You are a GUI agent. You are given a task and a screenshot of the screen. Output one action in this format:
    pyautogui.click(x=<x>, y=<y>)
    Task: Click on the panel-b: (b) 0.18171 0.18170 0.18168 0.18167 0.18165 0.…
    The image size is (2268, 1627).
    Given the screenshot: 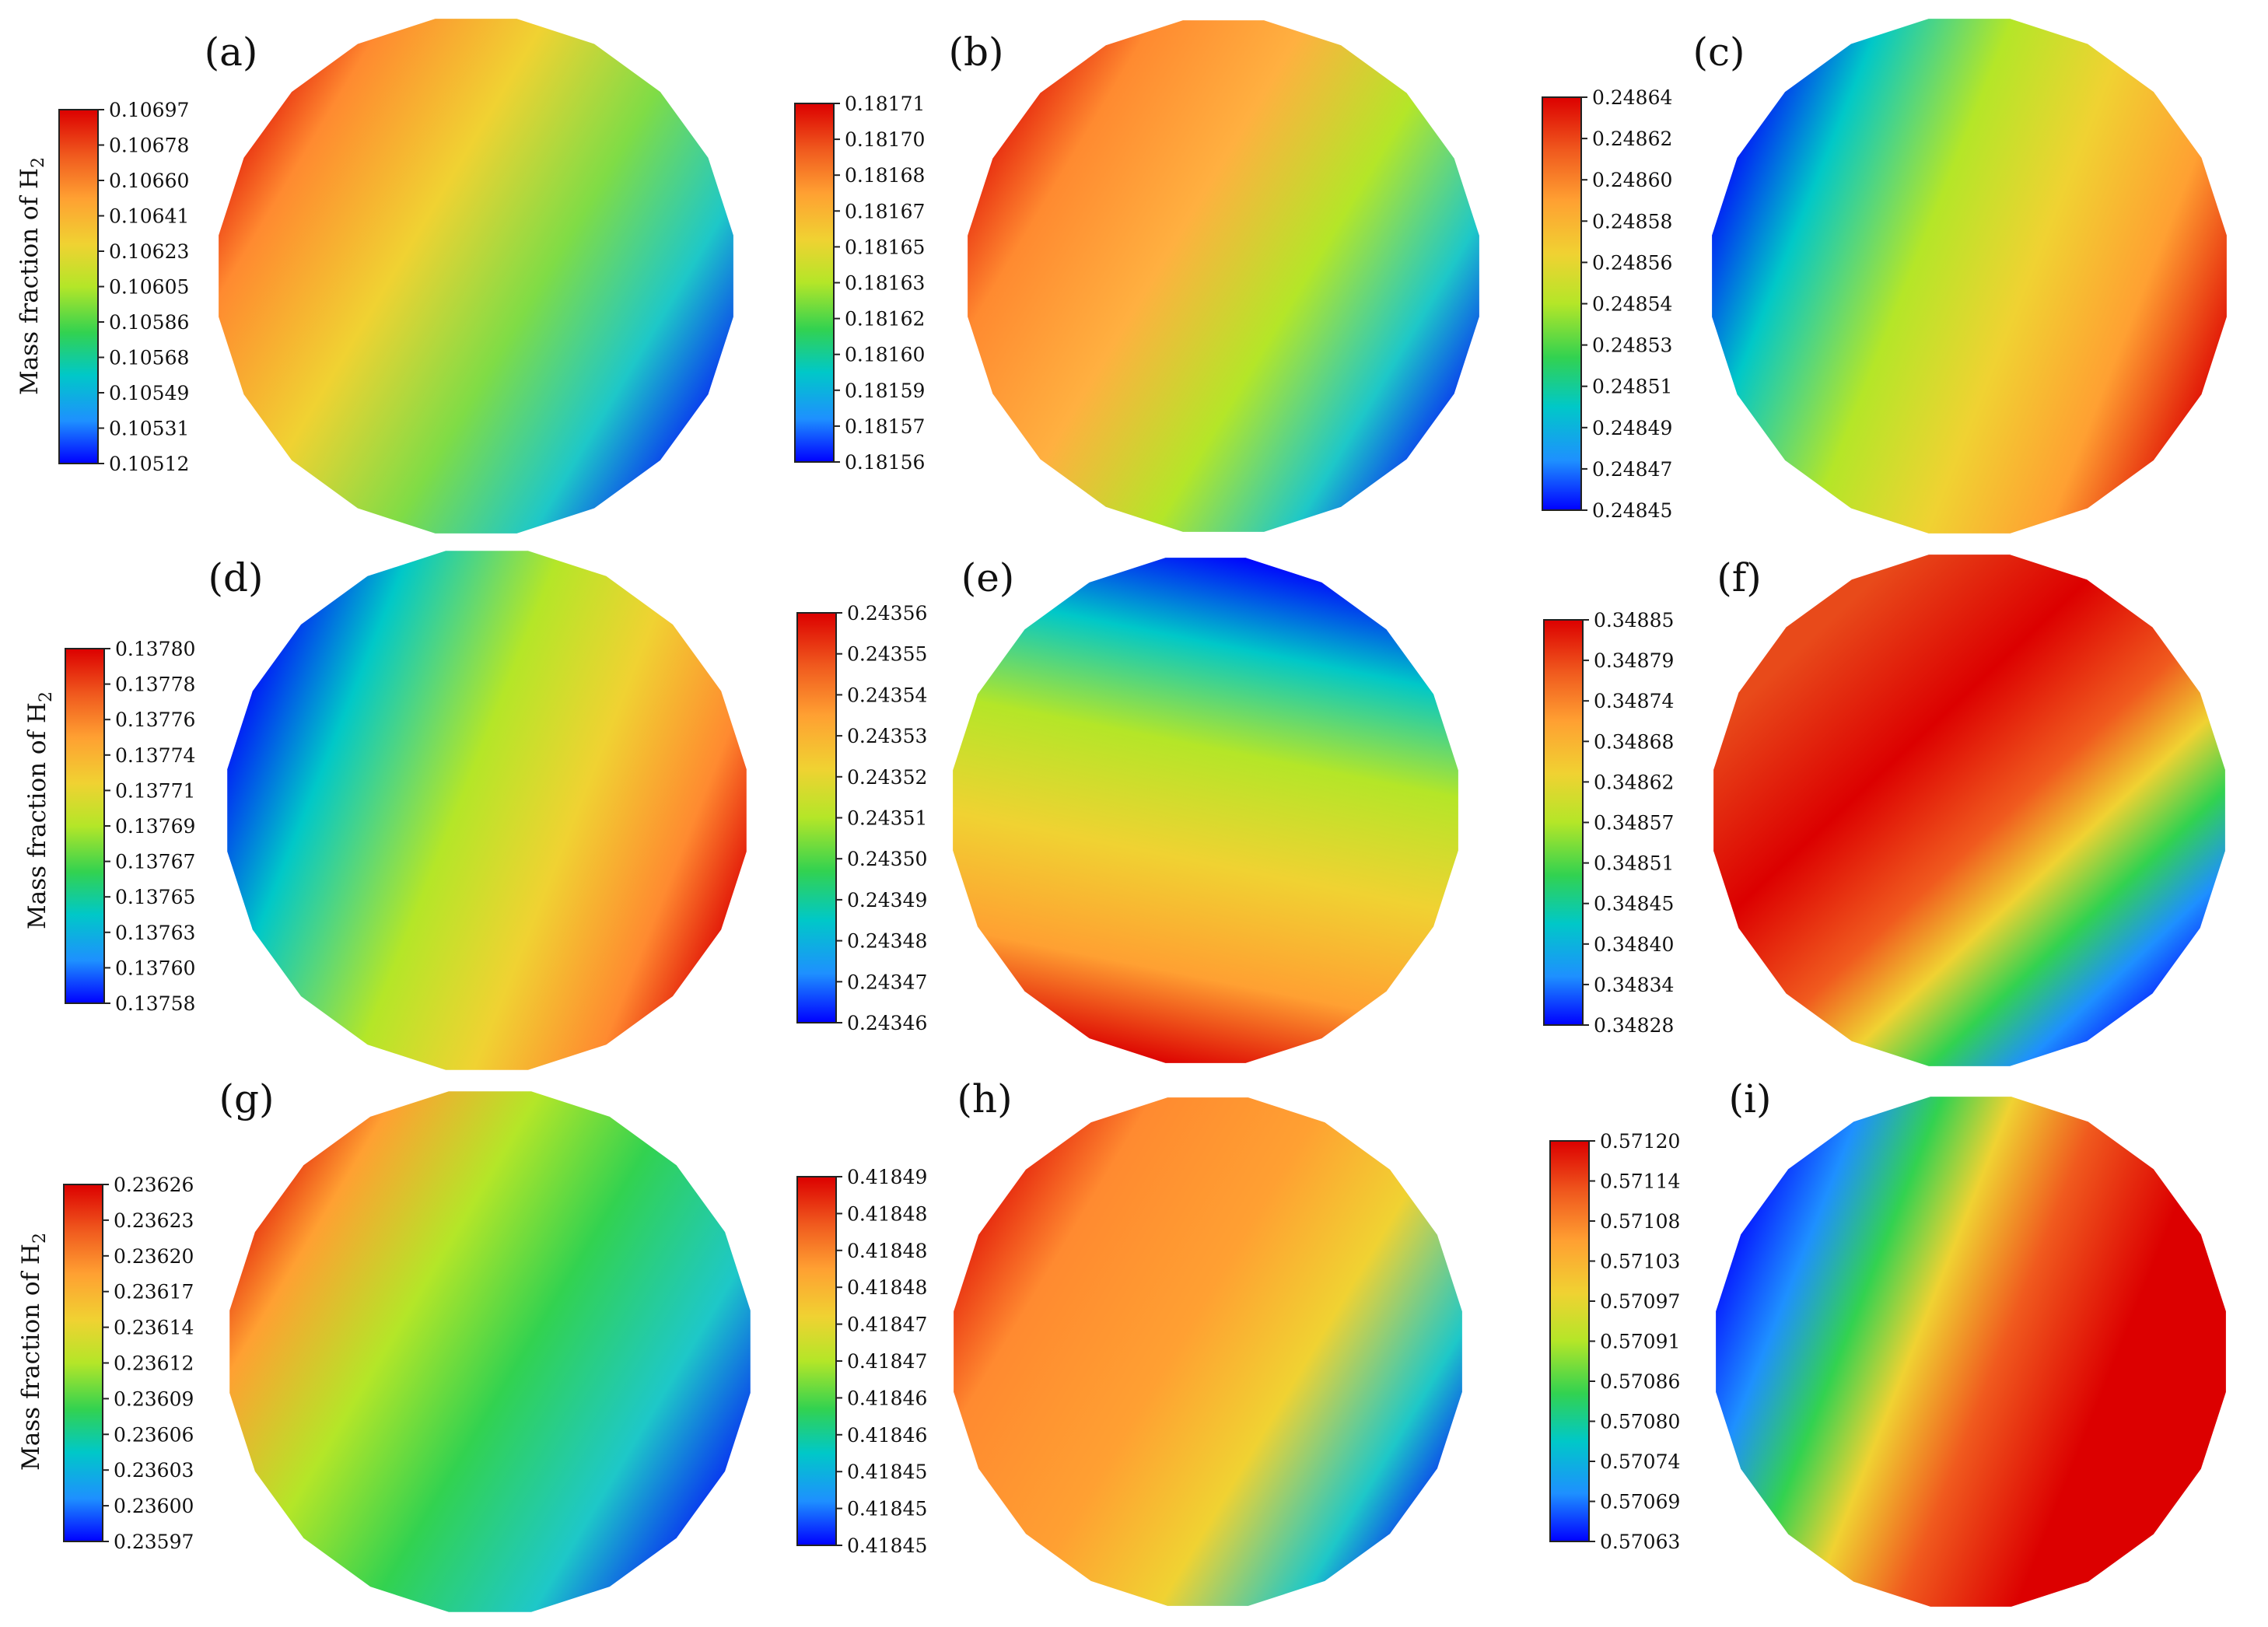 What is the action you would take?
    pyautogui.click(x=1136, y=276)
    